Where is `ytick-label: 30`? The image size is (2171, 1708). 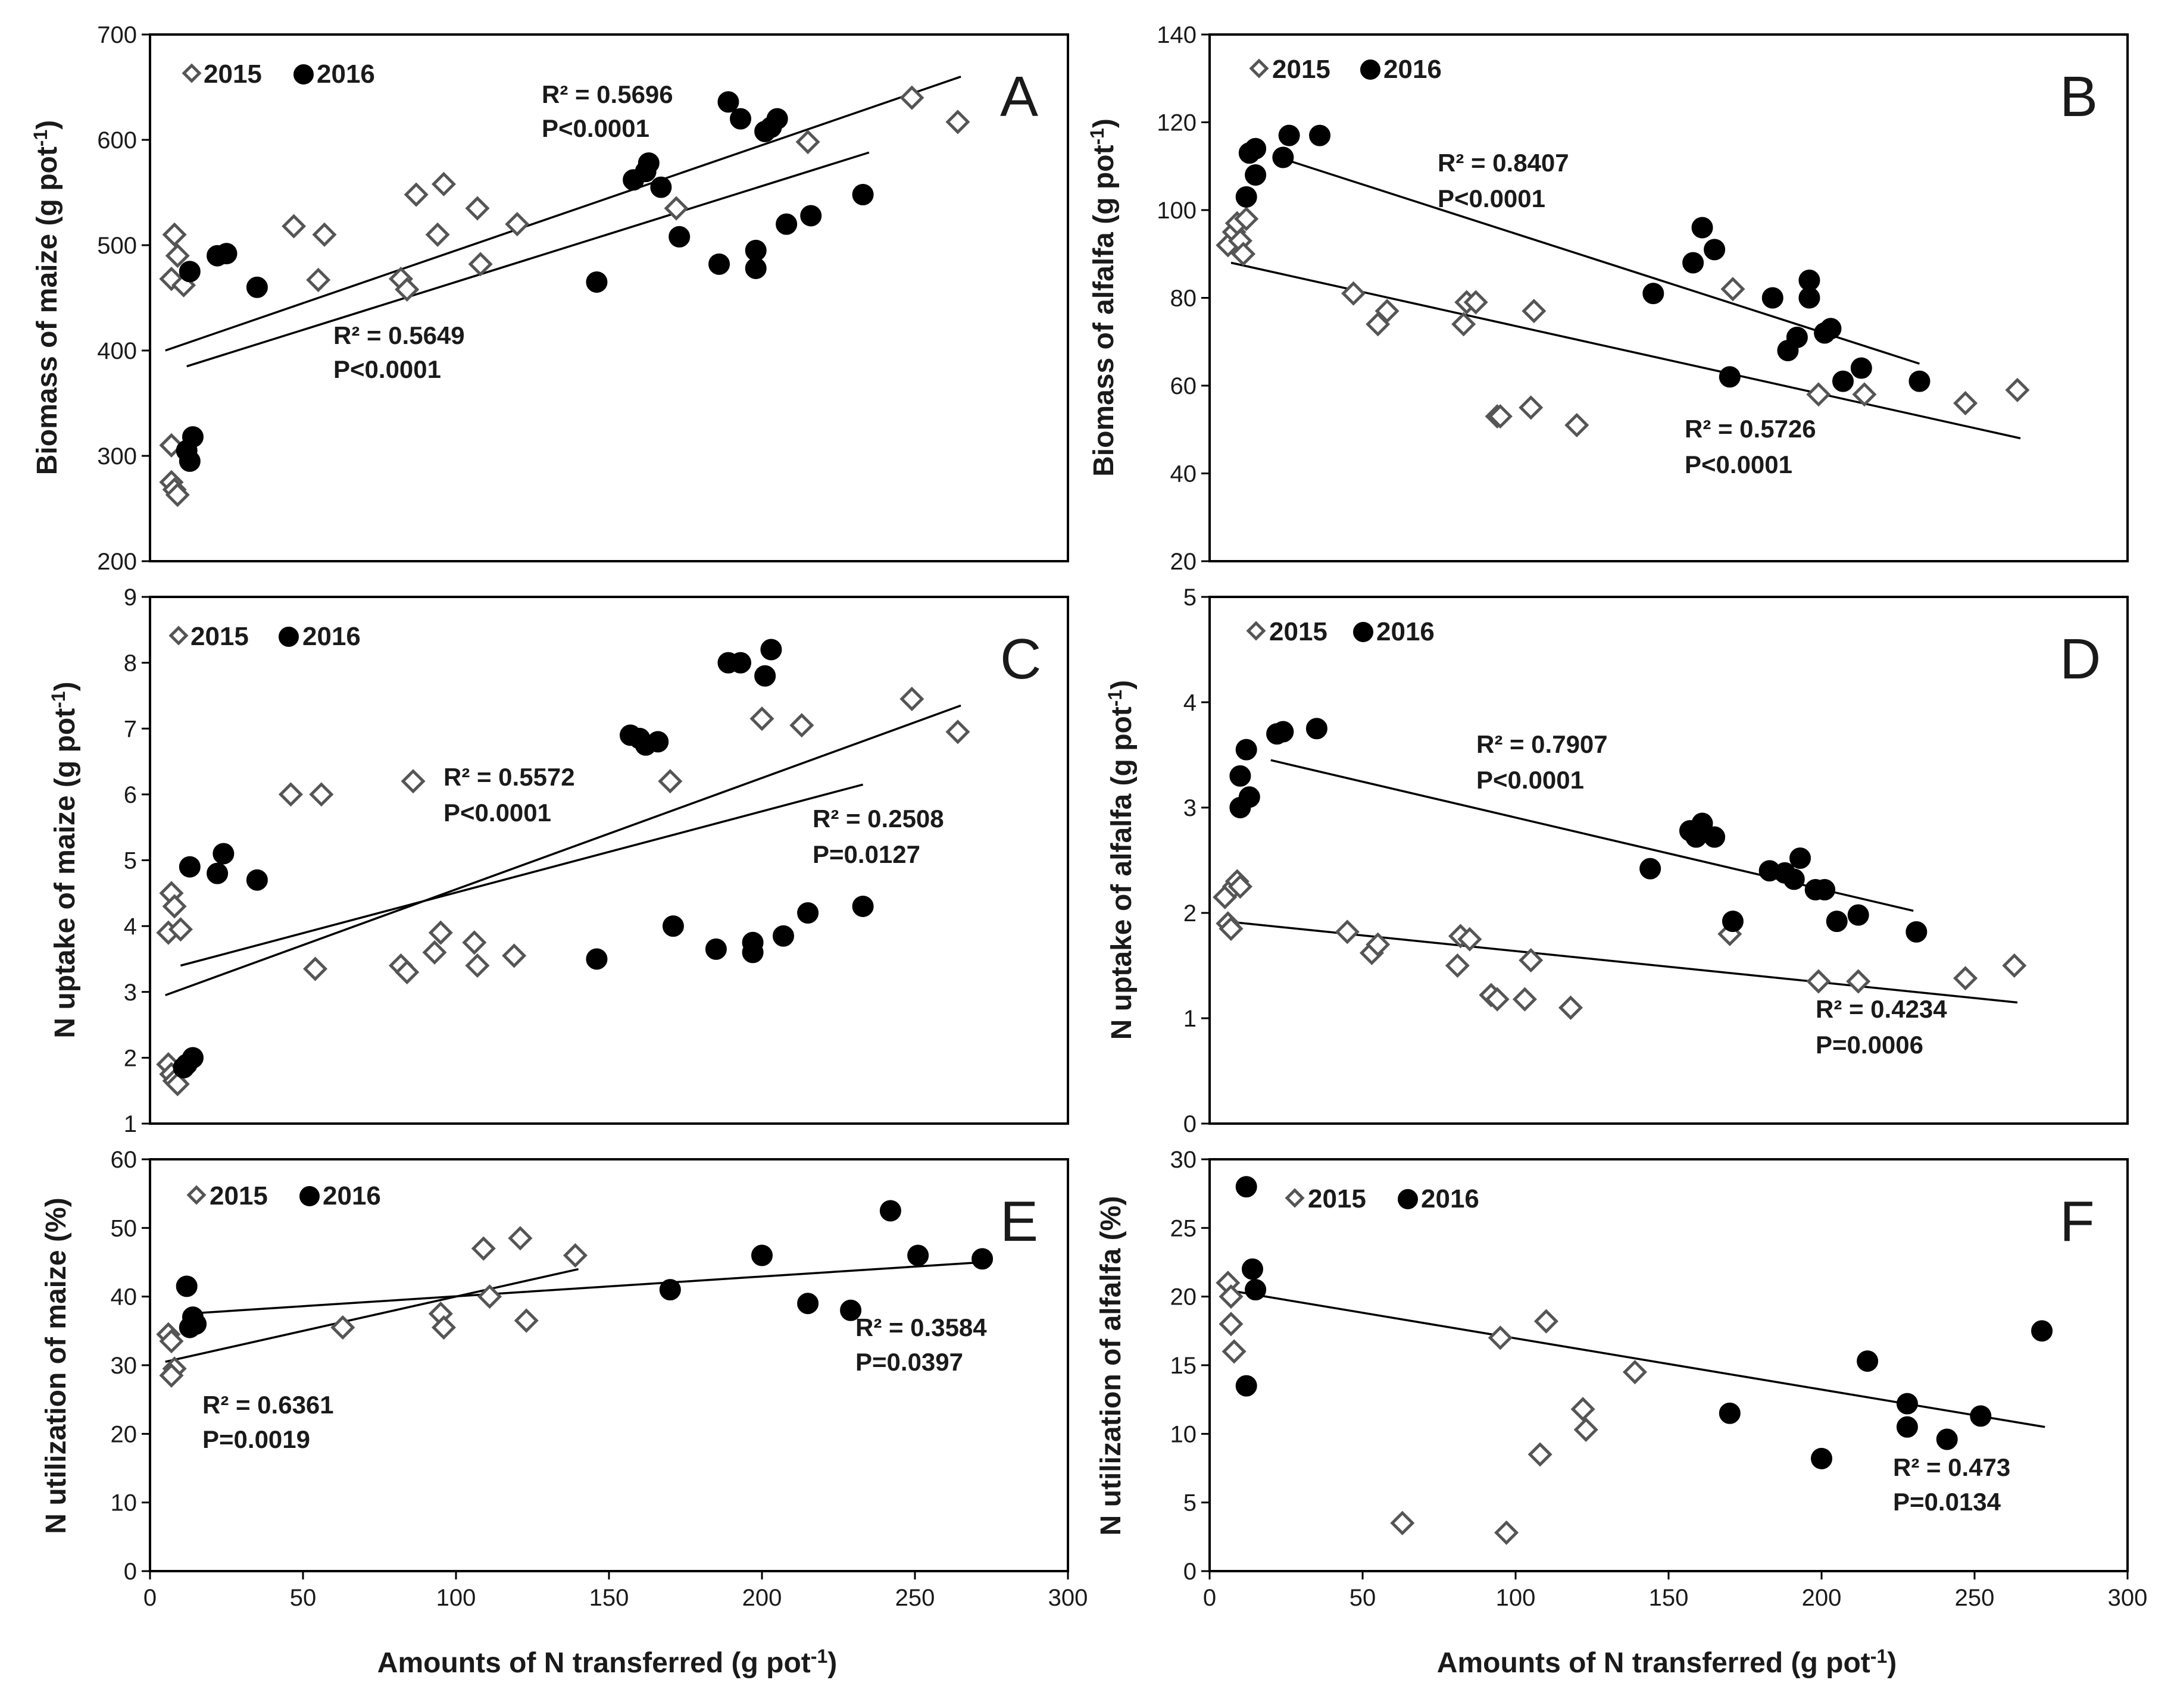 ytick-label: 30 is located at coordinates (124, 1366).